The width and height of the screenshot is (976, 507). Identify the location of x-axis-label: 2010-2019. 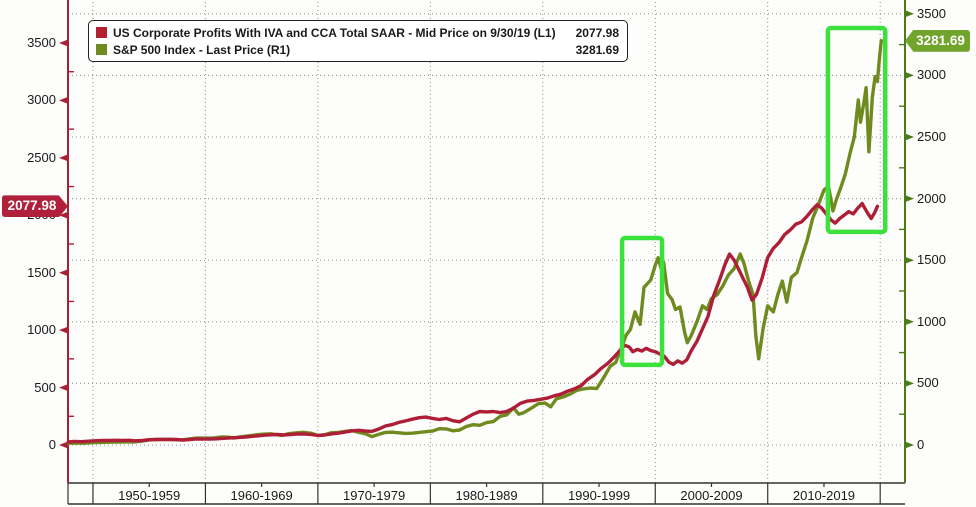
(824, 495).